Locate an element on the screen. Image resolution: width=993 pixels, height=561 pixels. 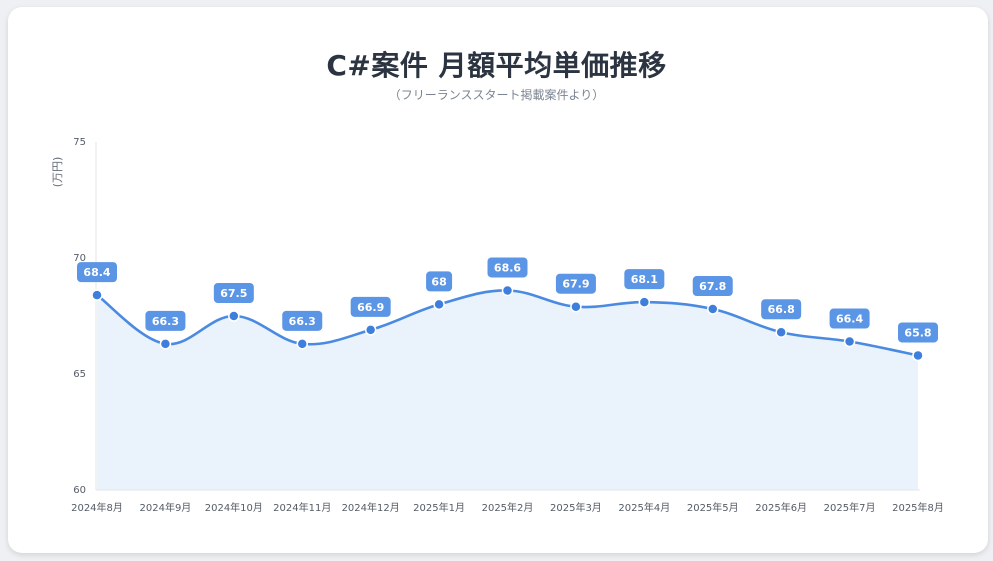
x-tick-label: 2025年2月 is located at coordinates (508, 507).